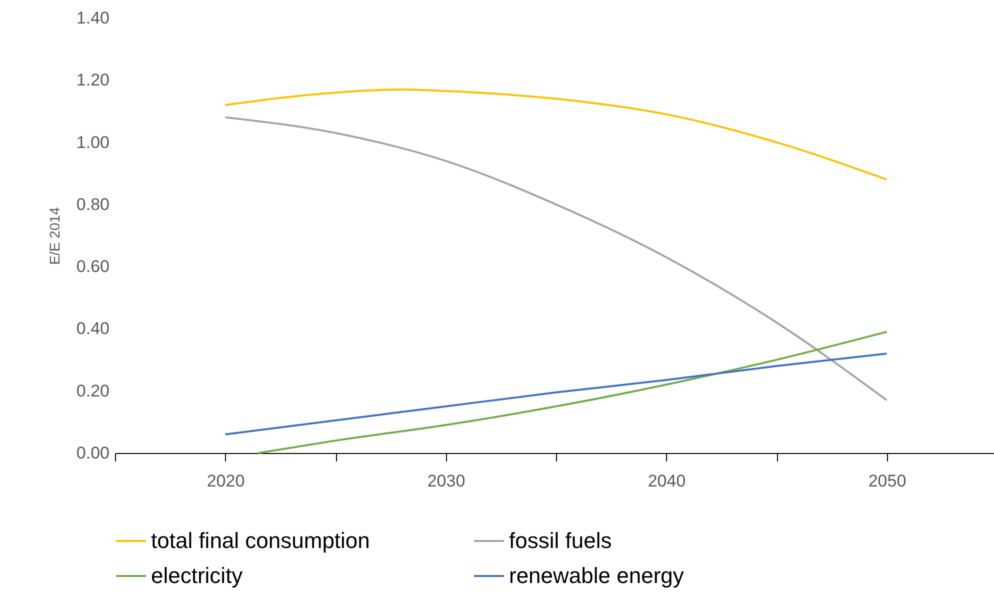  I want to click on y-tick-label: 1.20, so click(93, 80).